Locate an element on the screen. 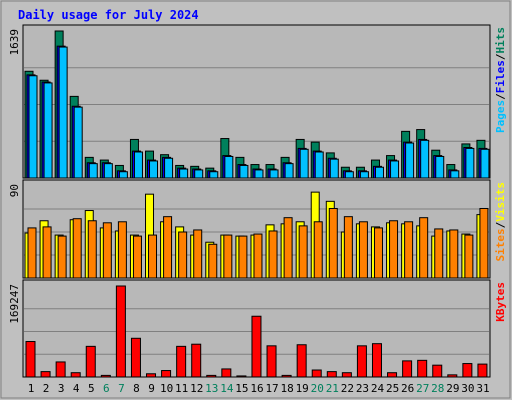 The width and height of the screenshot is (512, 405). x-label-day-18: 18 is located at coordinates (287, 388).